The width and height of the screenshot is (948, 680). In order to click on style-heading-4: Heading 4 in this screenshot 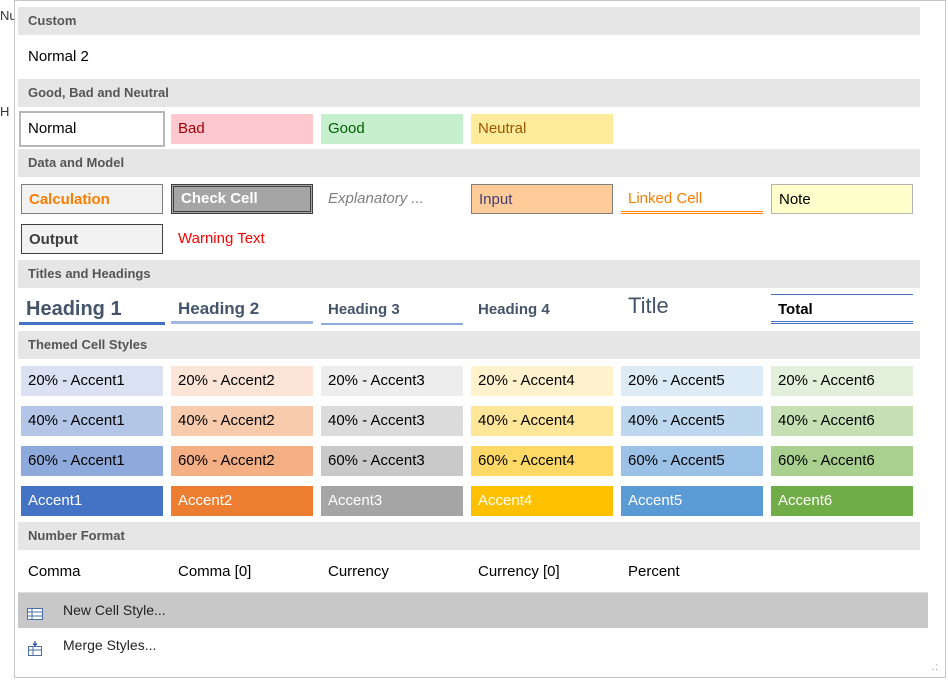, I will do `click(514, 309)`.